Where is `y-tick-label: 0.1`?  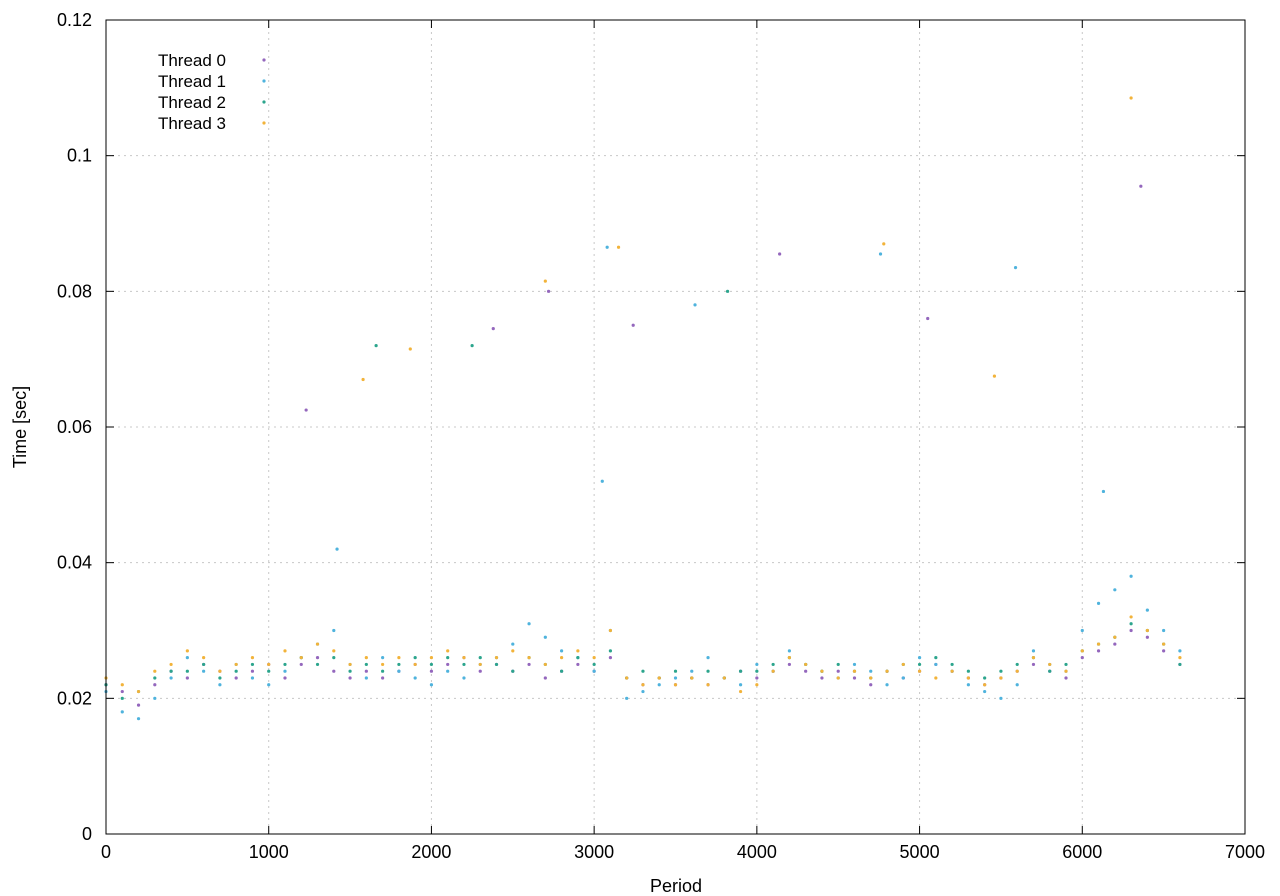
y-tick-label: 0.1 is located at coordinates (79, 156).